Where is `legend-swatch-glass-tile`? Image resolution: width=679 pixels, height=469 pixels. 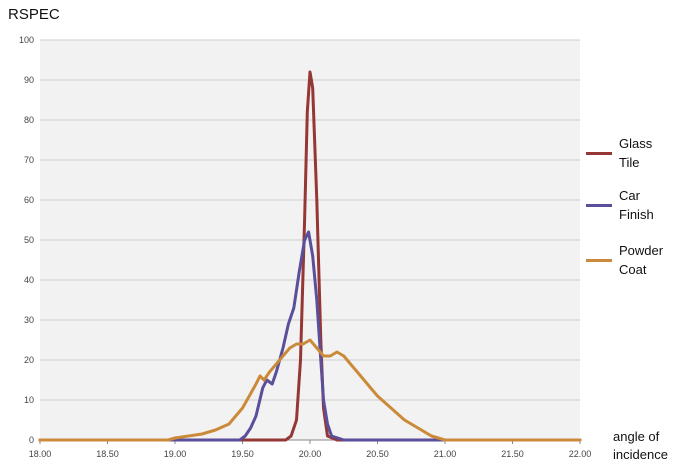
legend-swatch-glass-tile is located at coordinates (599, 153).